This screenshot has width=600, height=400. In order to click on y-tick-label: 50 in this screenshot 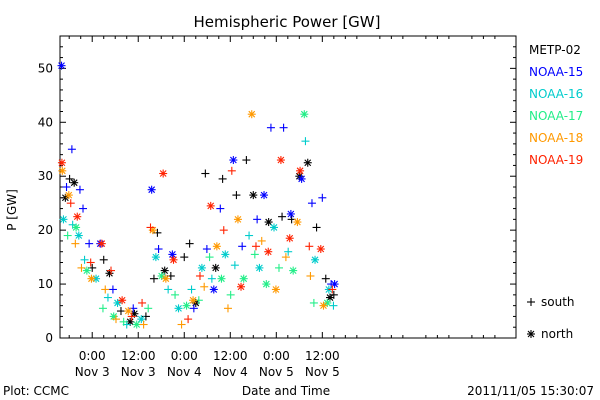, I will do `click(45, 68)`.